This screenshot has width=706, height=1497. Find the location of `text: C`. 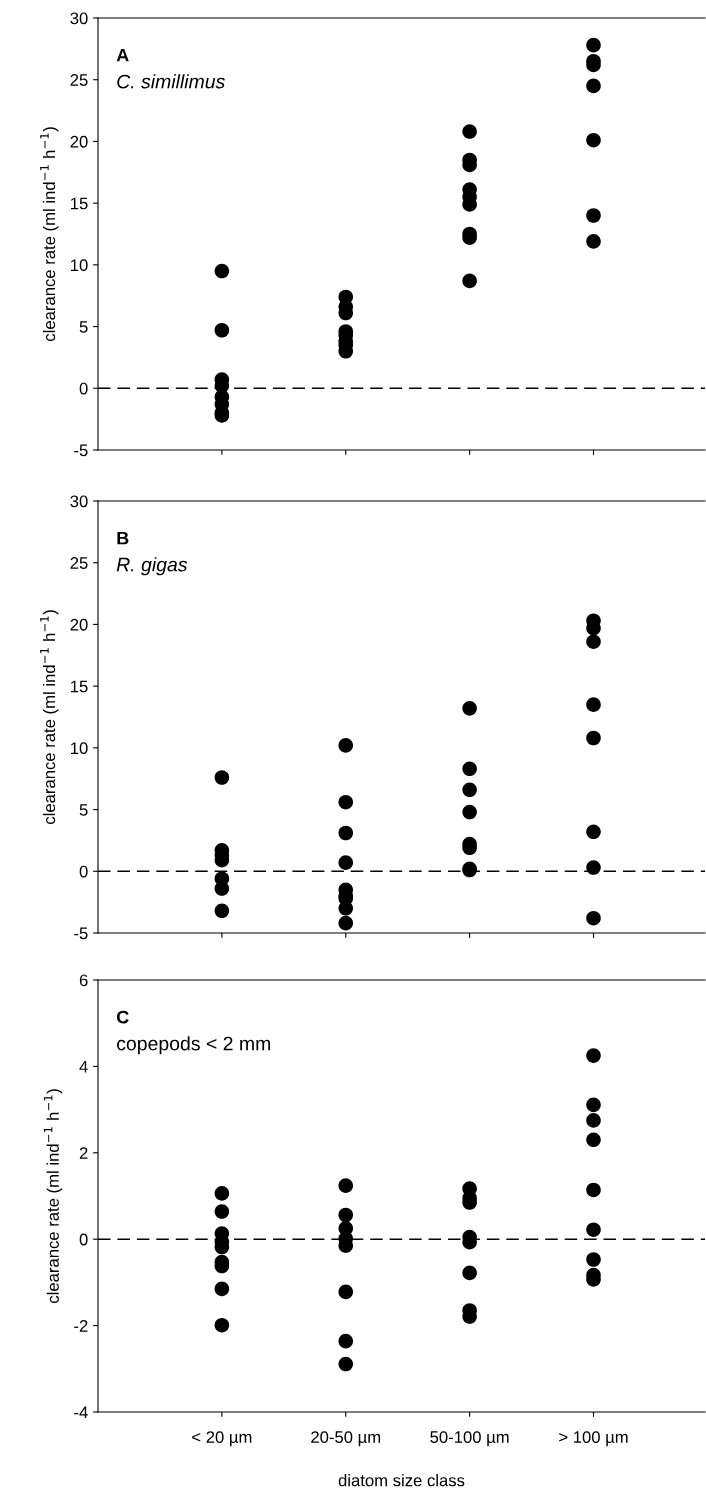

text: C is located at coordinates (122, 1017).